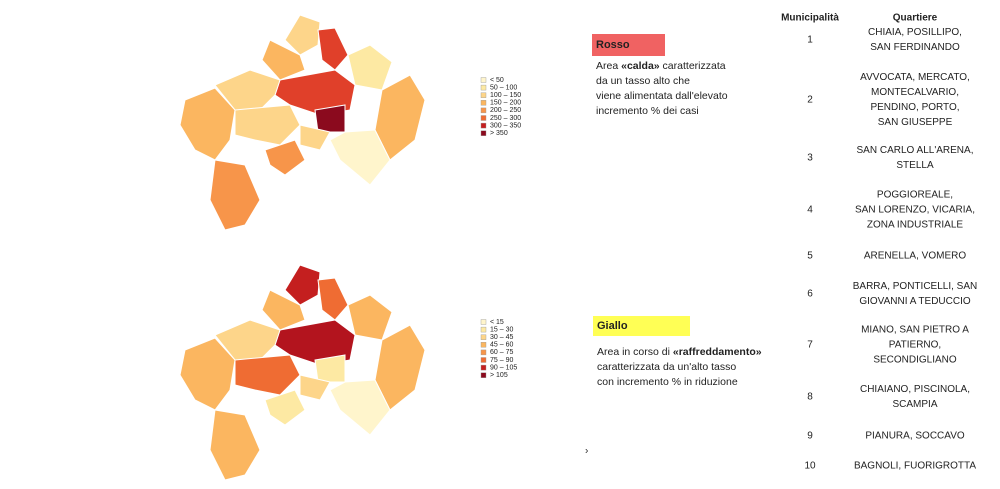 This screenshot has height=489, width=1000. What do you see at coordinates (810, 40) in the screenshot?
I see `municipality-number: 1` at bounding box center [810, 40].